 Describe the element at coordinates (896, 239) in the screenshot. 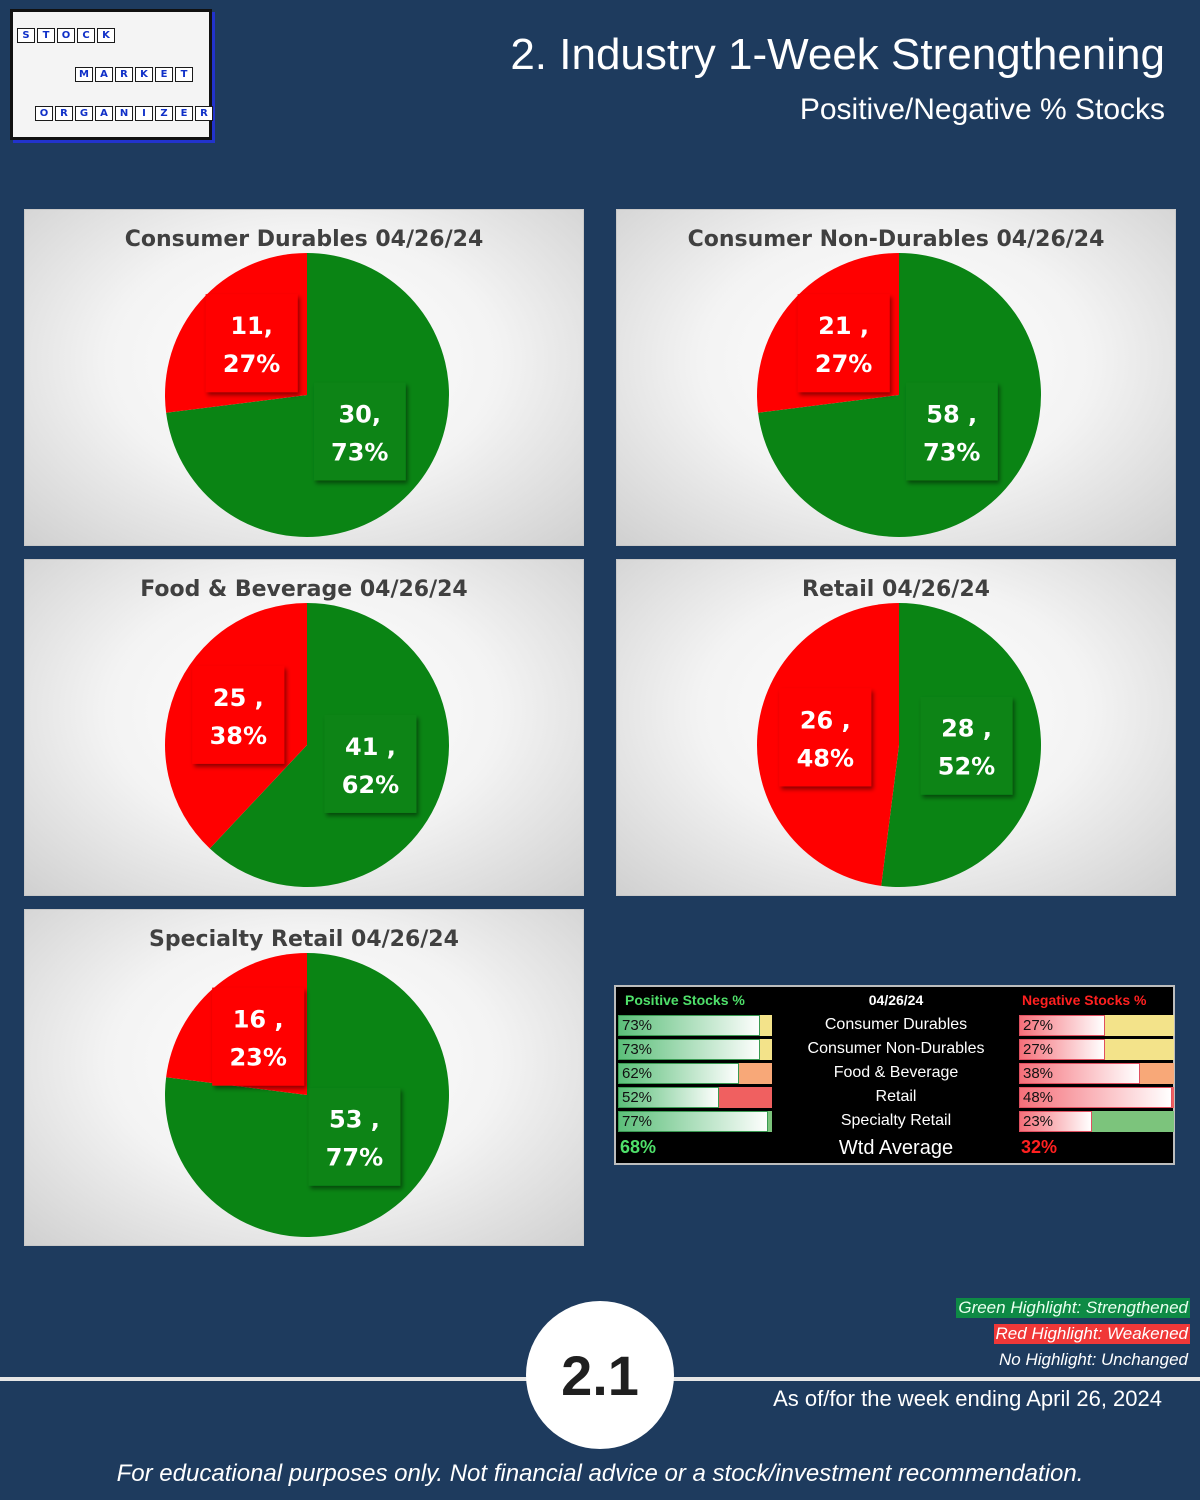

I see `pie-title: Consumer Non-Durables 04/26/24` at that location.